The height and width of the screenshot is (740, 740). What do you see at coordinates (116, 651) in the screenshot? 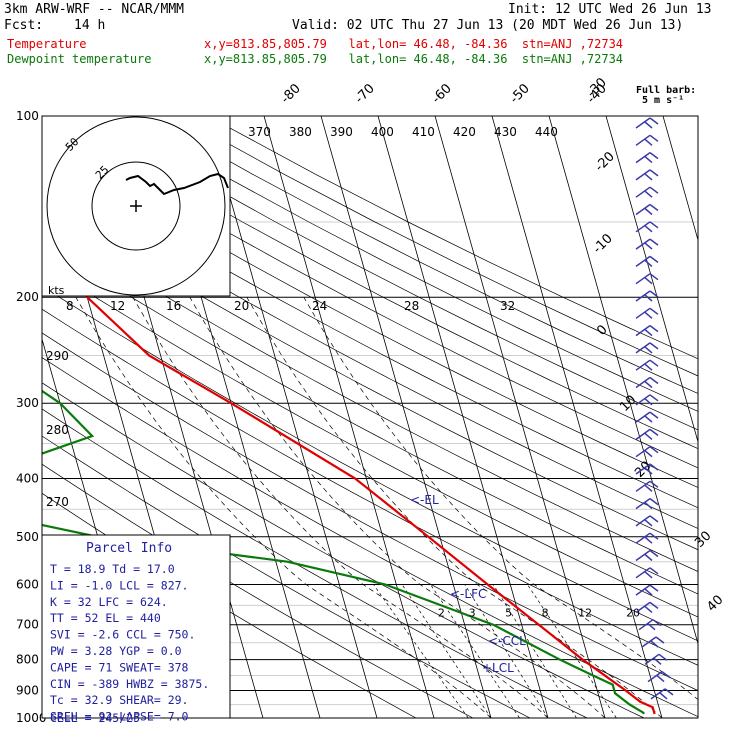
I see `parcel-info-row: PW = 3.28 YGP = 0.0` at bounding box center [116, 651].